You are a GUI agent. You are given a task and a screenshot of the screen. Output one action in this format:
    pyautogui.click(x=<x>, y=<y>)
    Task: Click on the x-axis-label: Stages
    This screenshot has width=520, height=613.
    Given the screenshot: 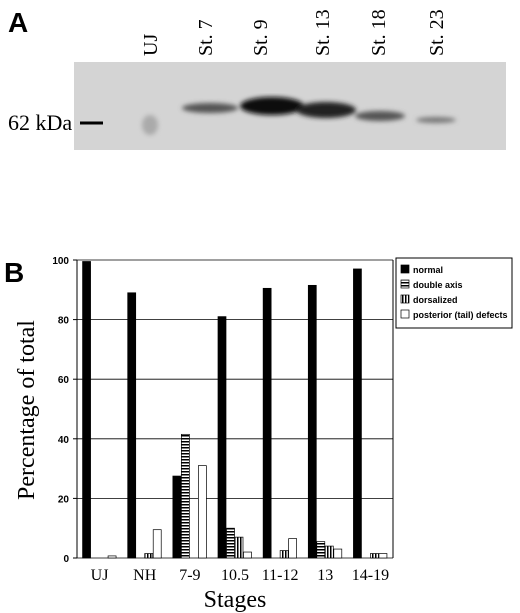 What is the action you would take?
    pyautogui.click(x=235, y=600)
    